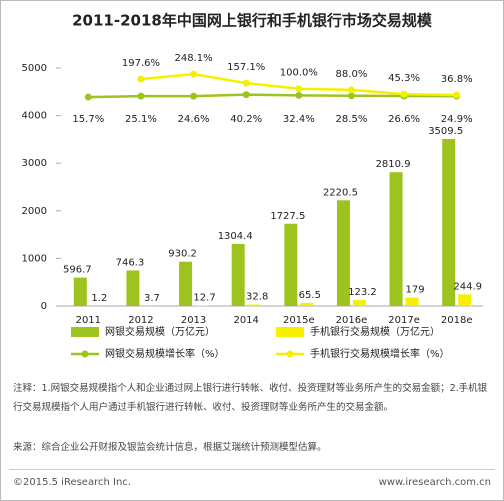 The image size is (504, 501). Describe the element at coordinates (352, 119) in the screenshot. I see `line-label: 28.5%` at that location.